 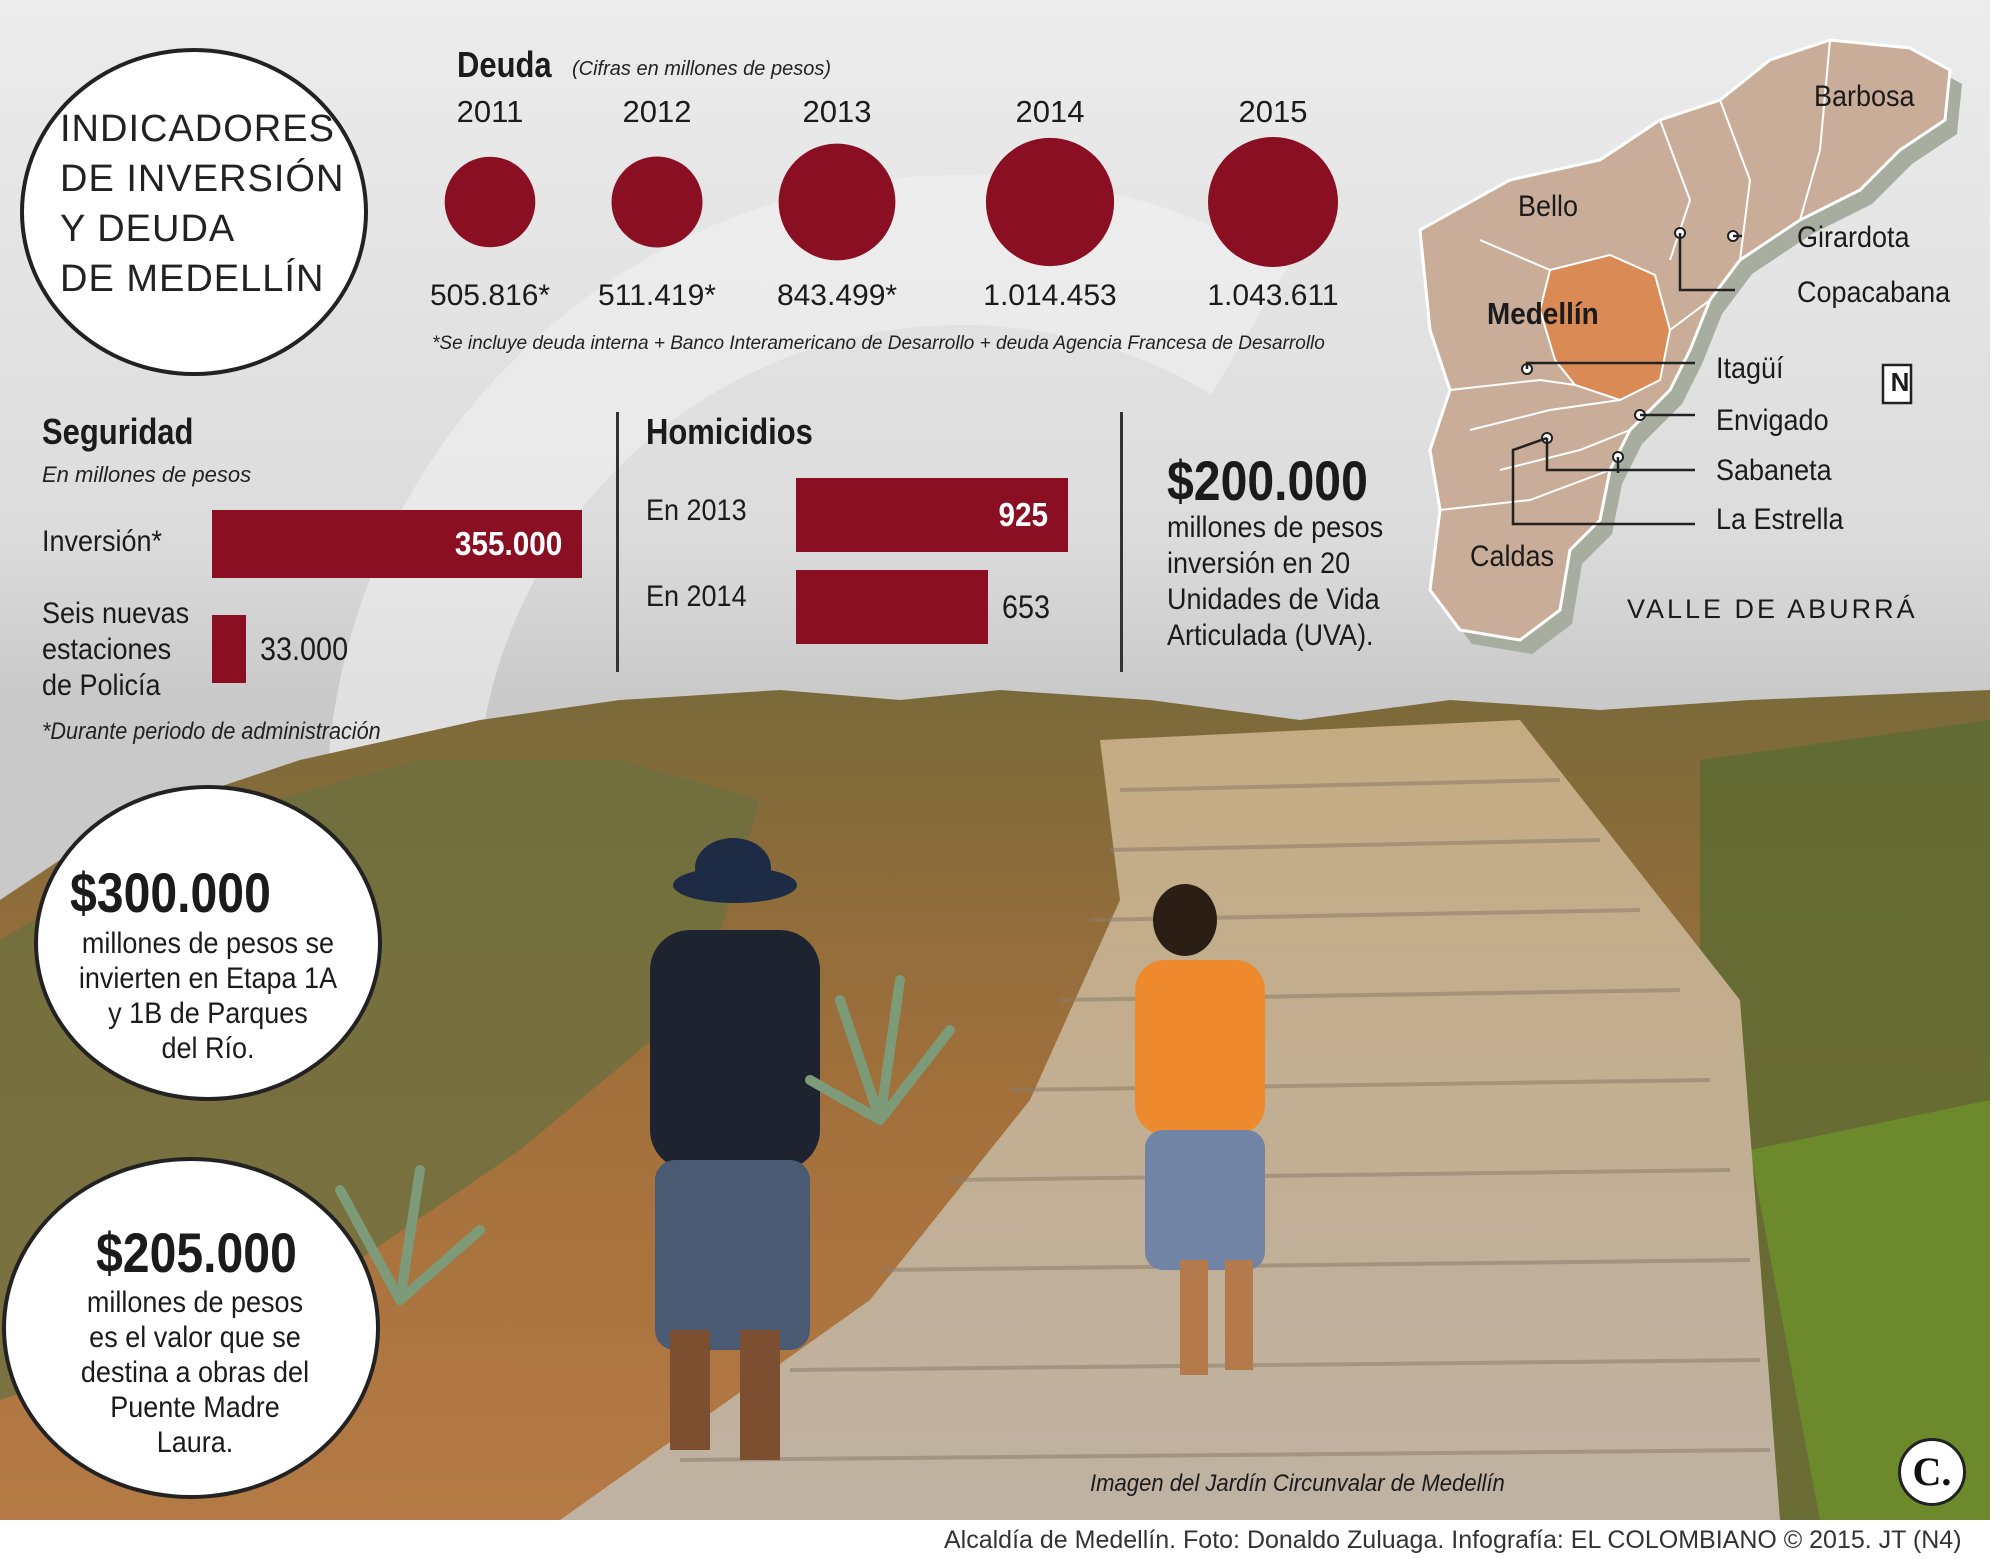 I want to click on map-label-medellin: Medellín, so click(x=1543, y=313).